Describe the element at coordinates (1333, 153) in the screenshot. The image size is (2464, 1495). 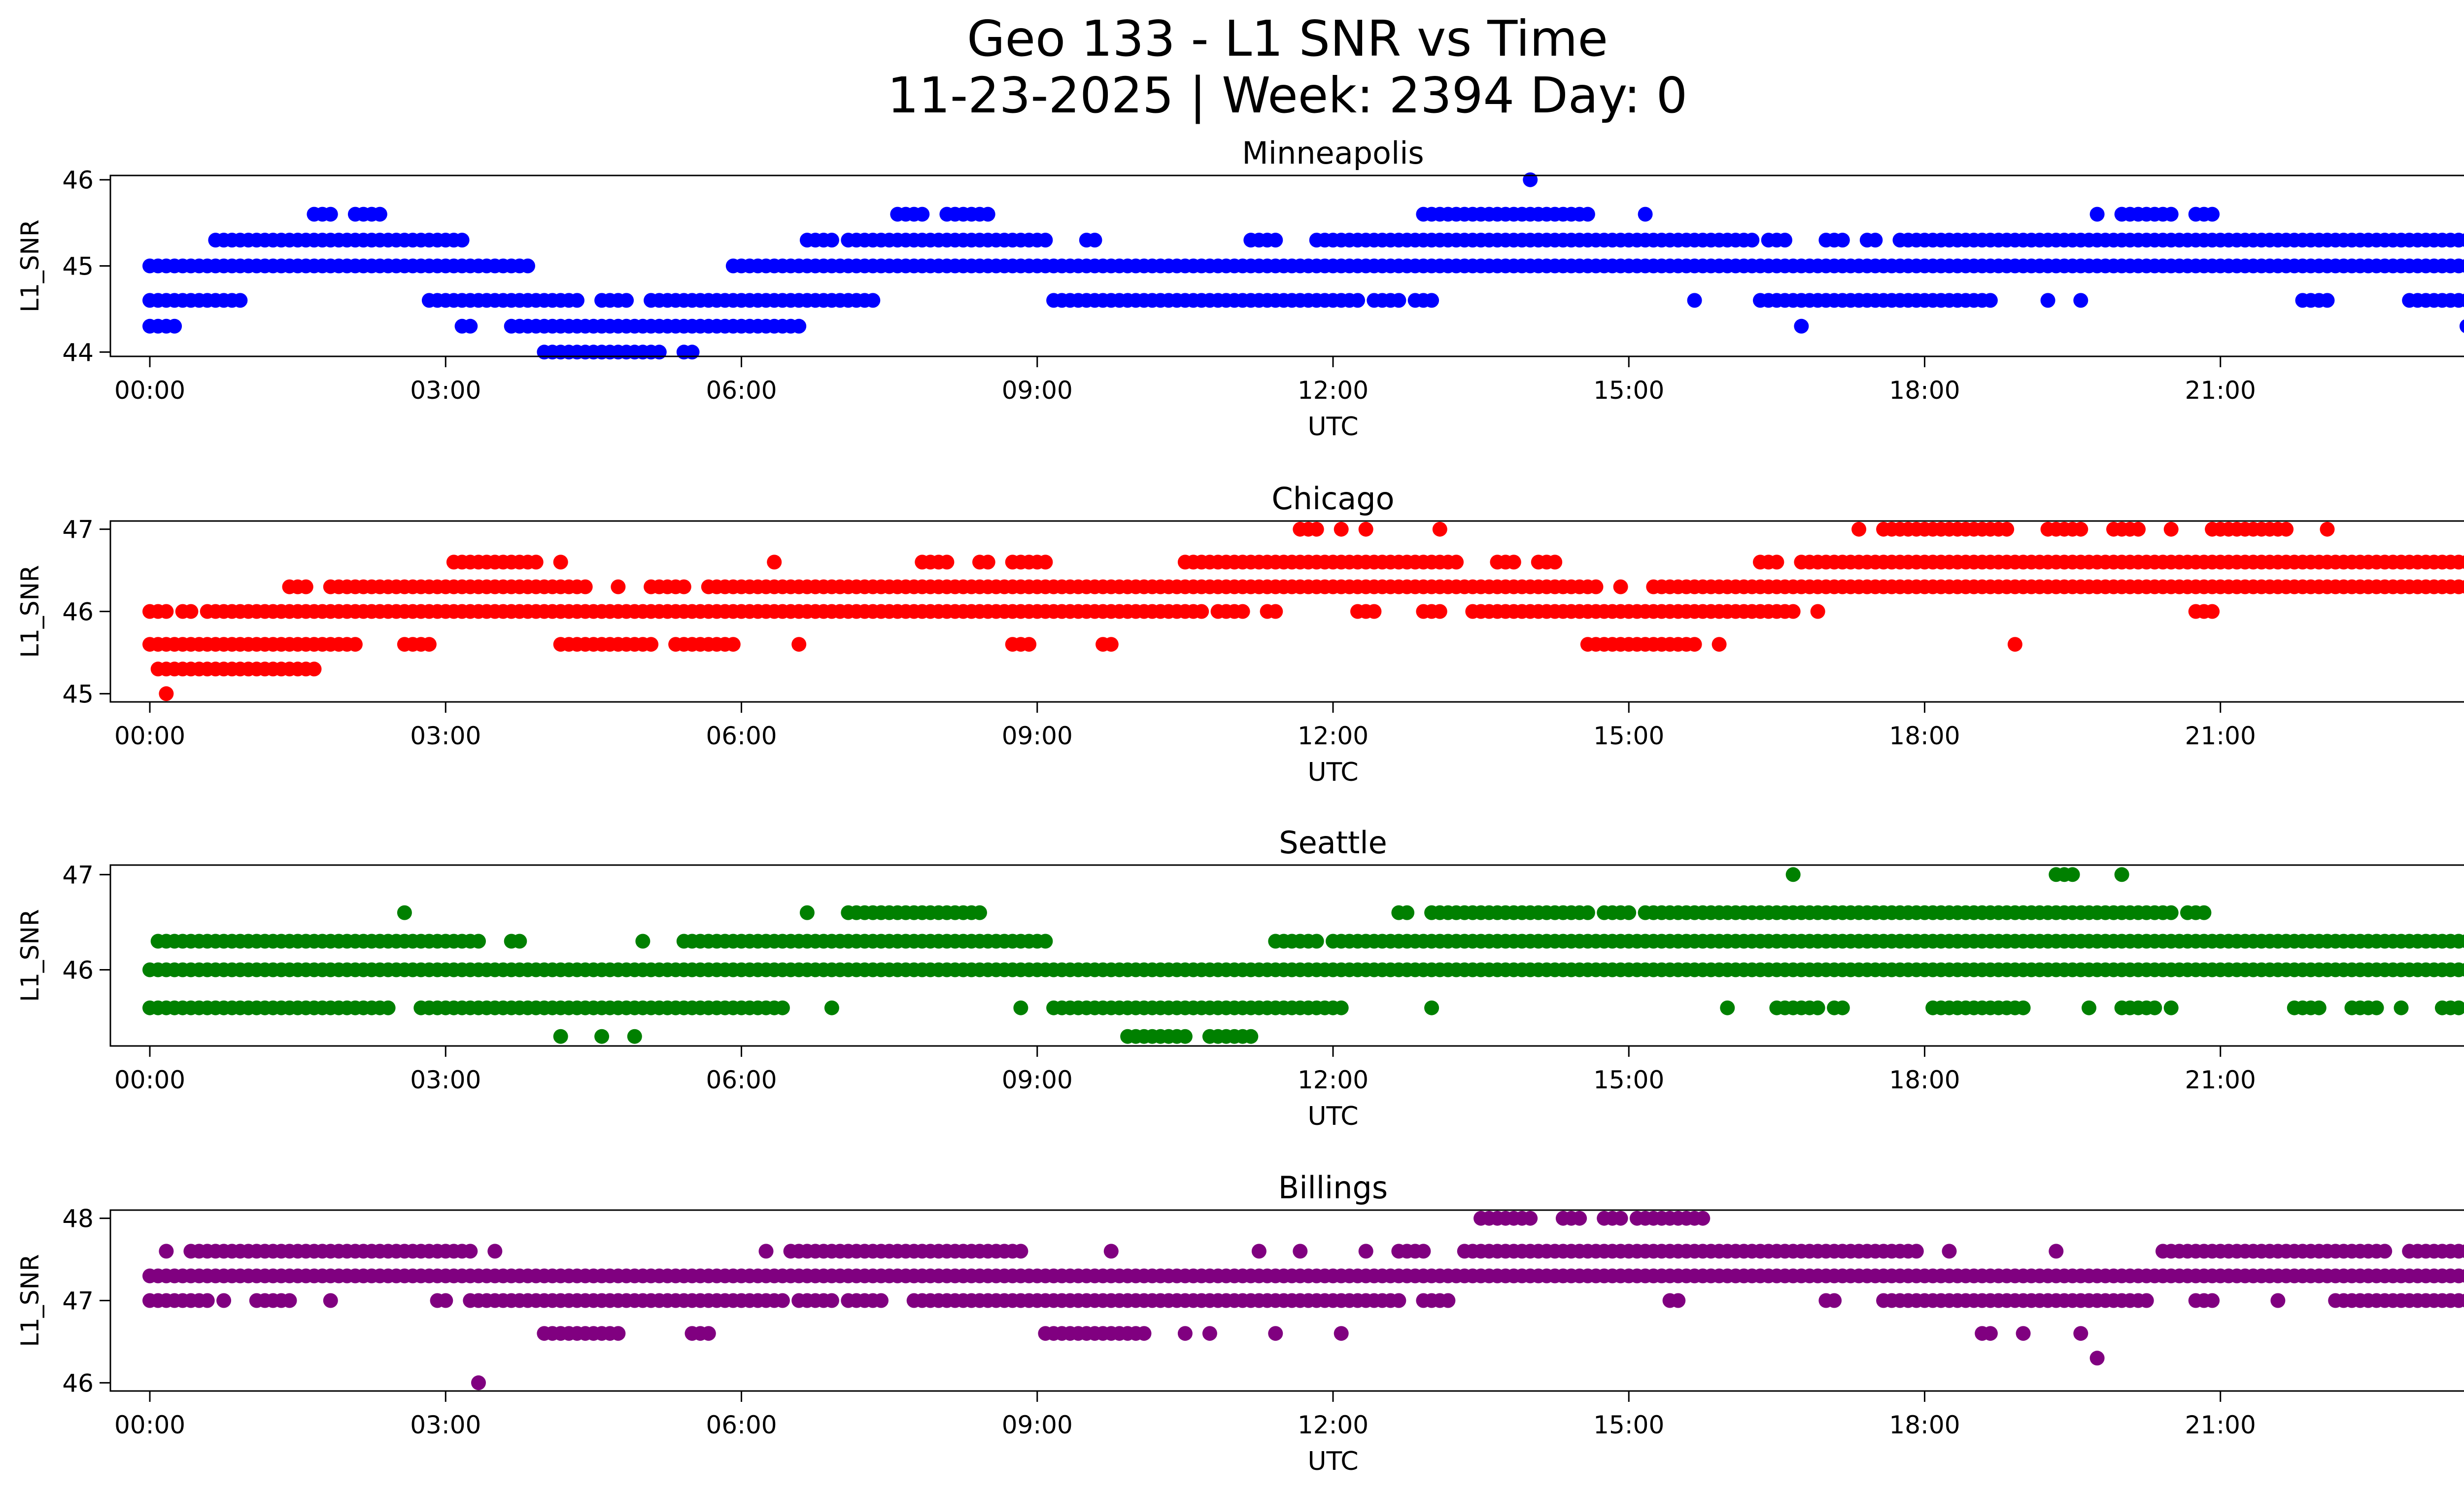
I see `minneapolis-title: Minneapolis` at that location.